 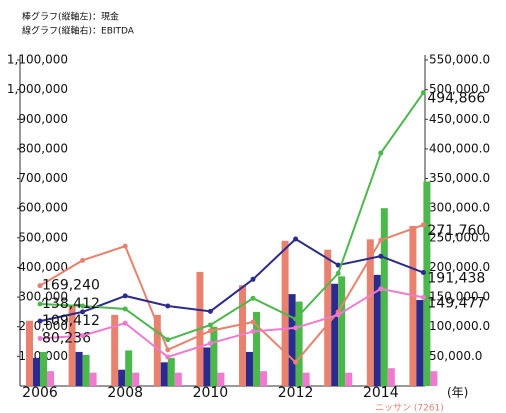 I want to click on y-tick-label: 700,000, so click(x=43, y=178).